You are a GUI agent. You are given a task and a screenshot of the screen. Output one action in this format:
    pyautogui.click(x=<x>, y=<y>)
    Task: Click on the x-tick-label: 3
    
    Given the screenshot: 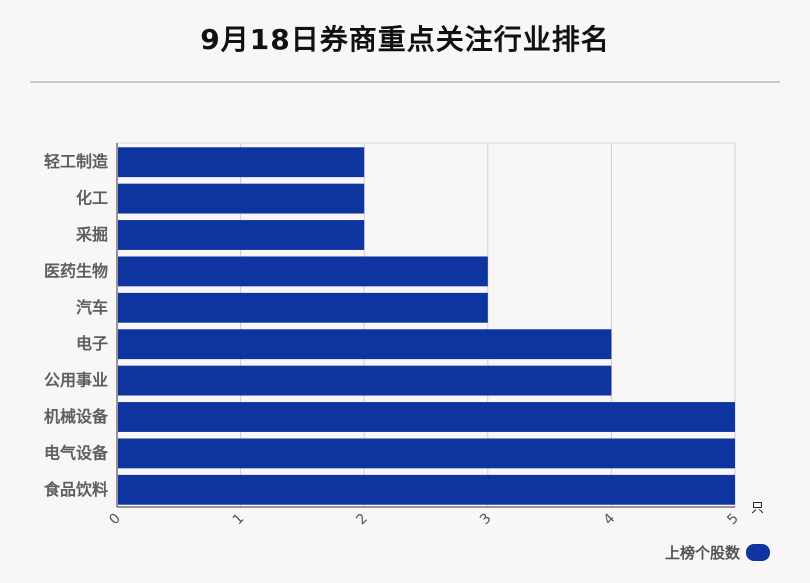 What is the action you would take?
    pyautogui.click(x=486, y=520)
    